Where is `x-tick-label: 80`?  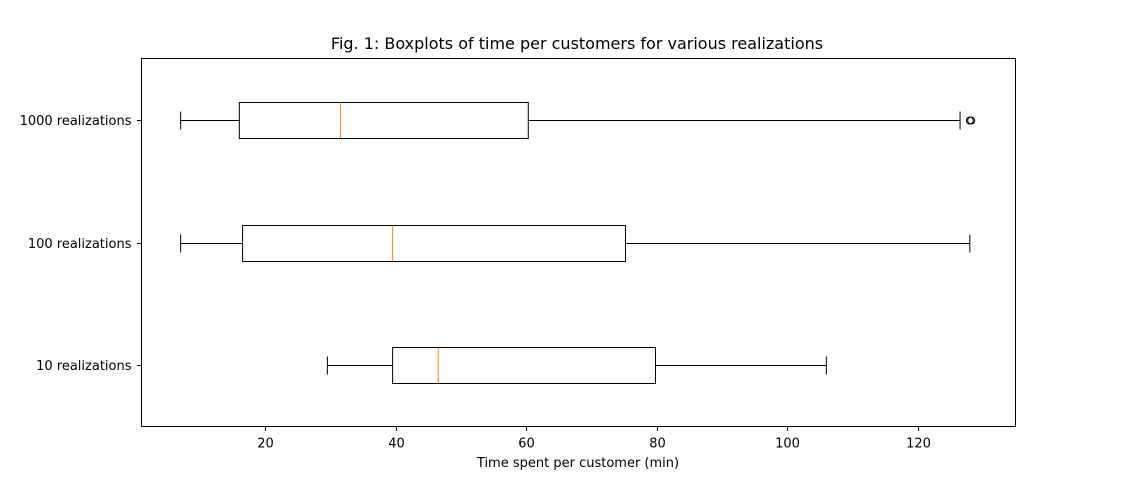
x-tick-label: 80 is located at coordinates (657, 444).